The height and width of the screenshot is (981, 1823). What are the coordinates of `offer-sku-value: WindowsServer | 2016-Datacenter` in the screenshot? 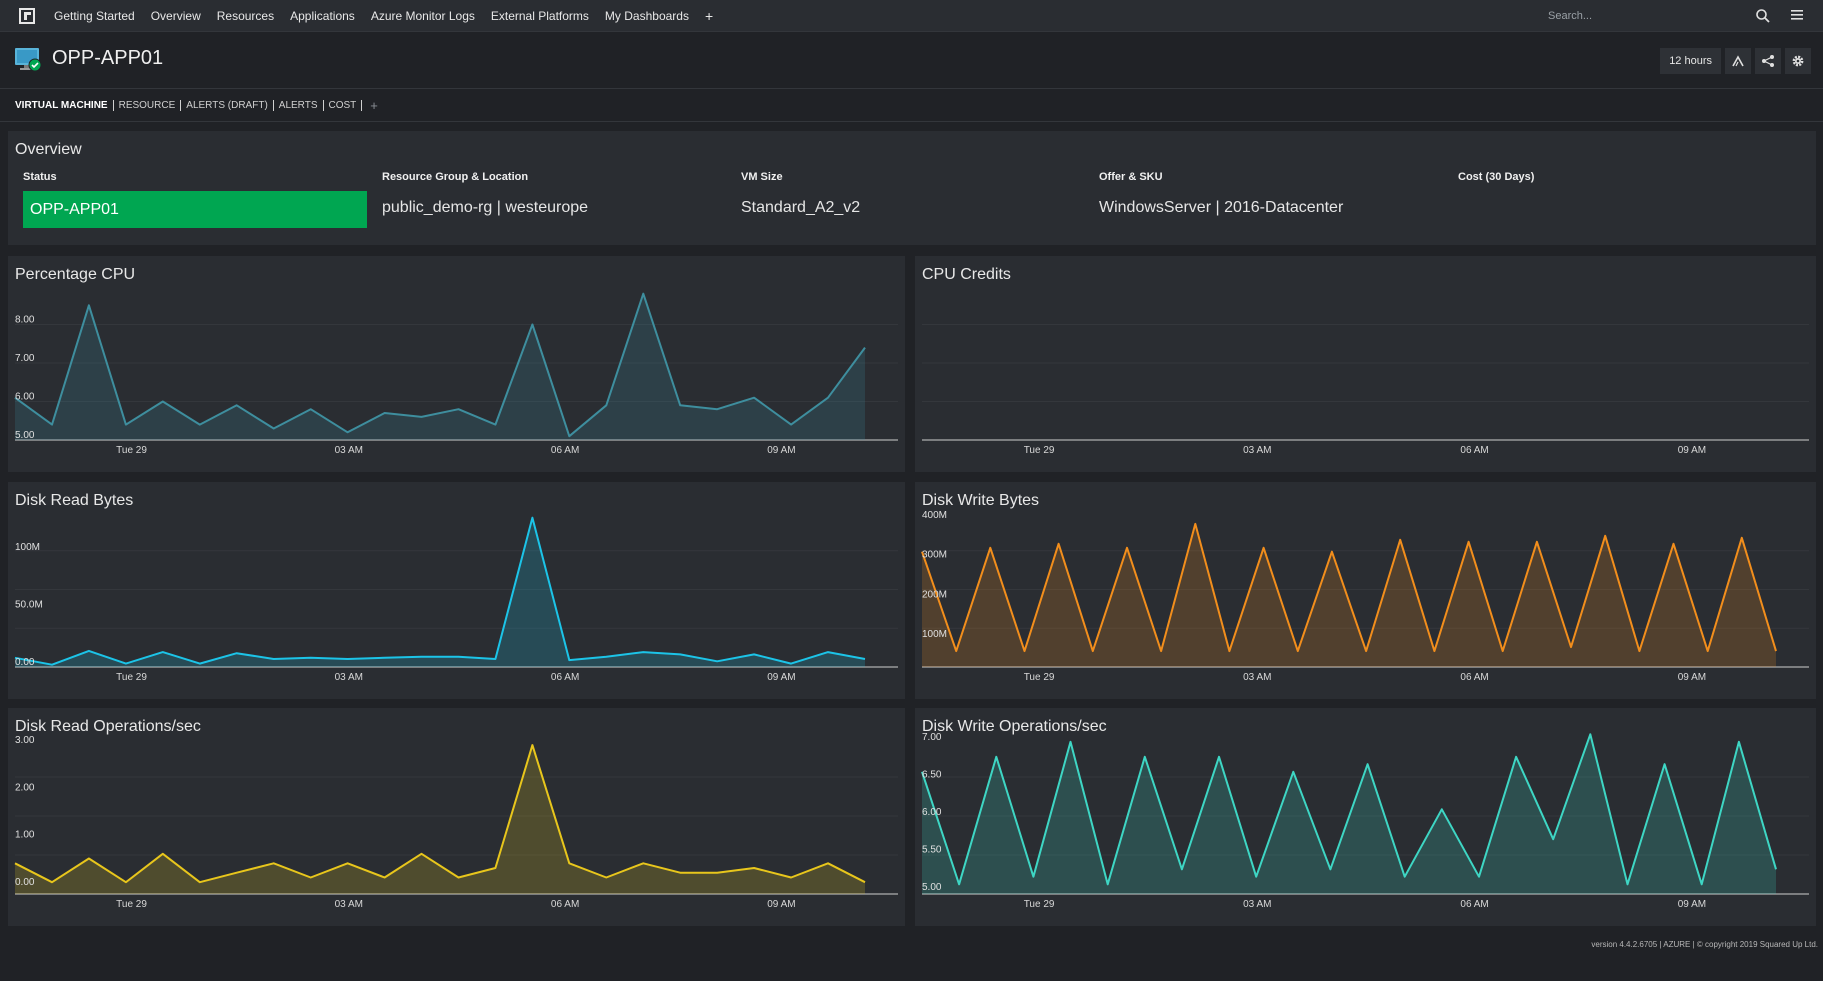 It's located at (1221, 207).